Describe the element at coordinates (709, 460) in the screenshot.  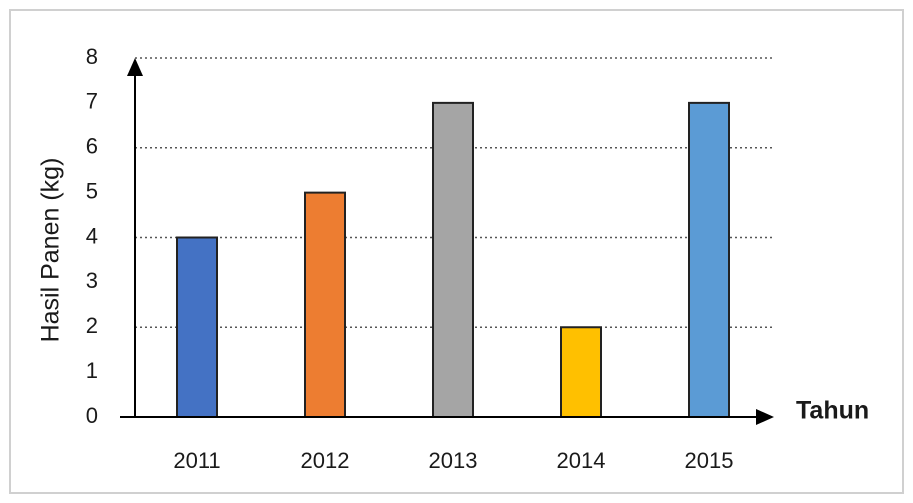
I see `x-tick-label: 2015` at that location.